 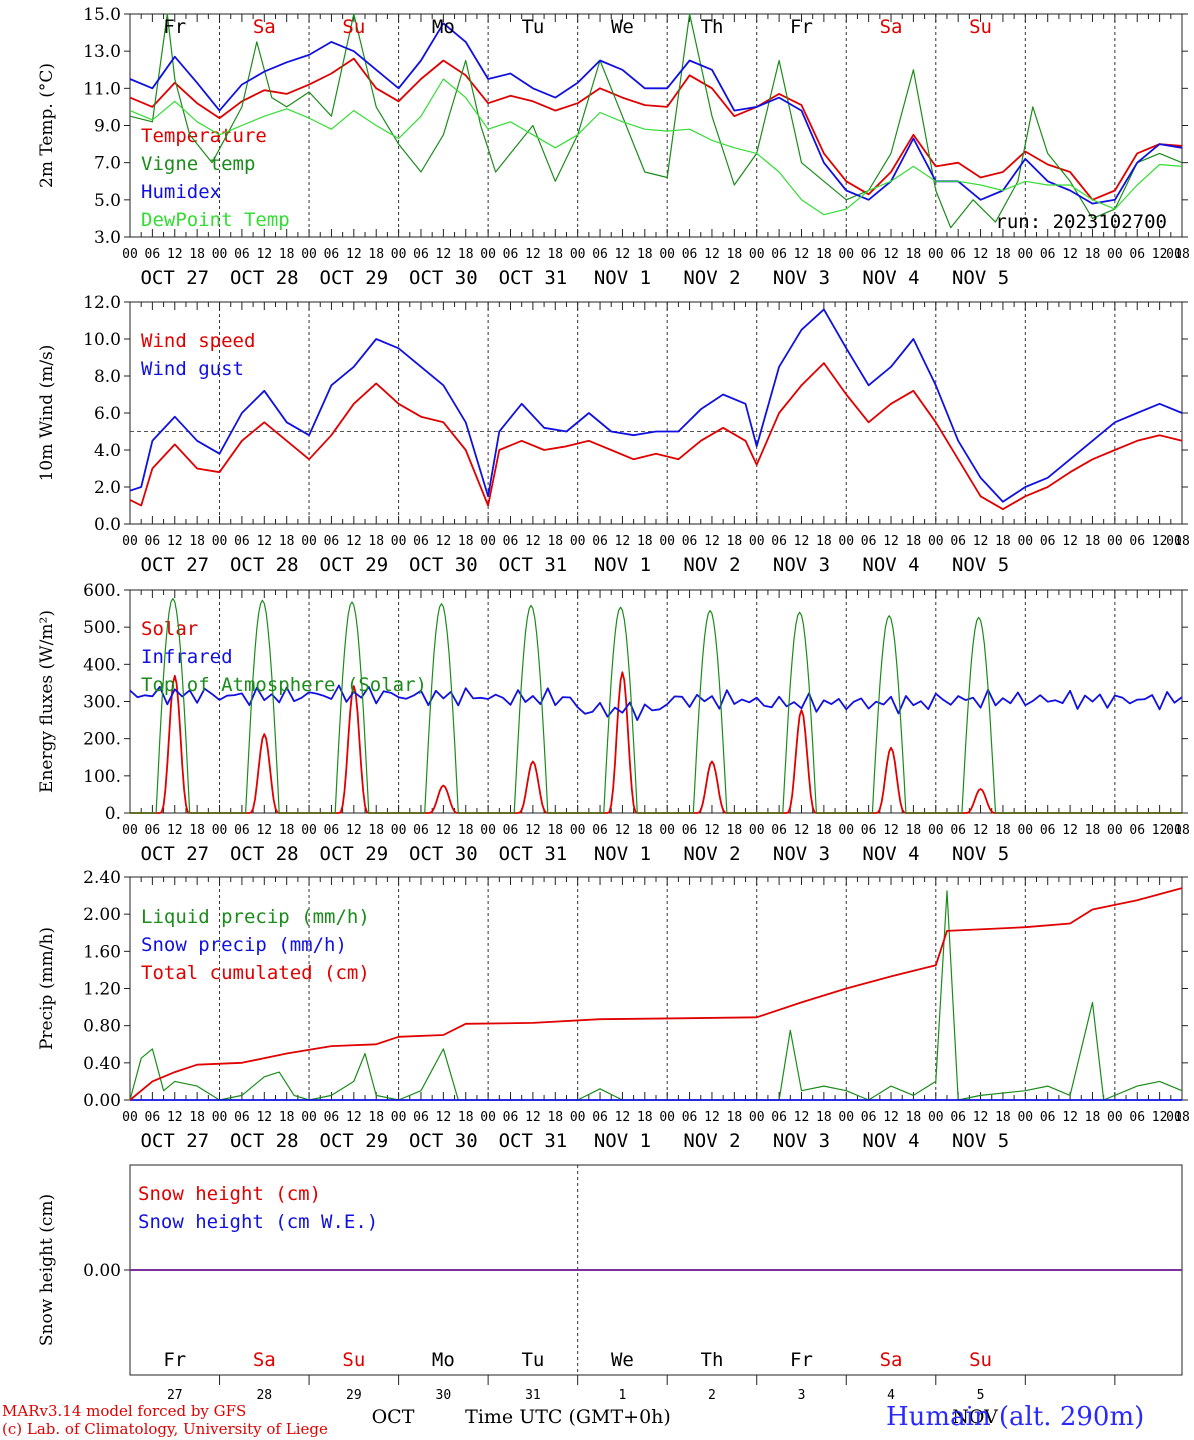 What do you see at coordinates (174, 1360) in the screenshot?
I see `weekday-label: Fr` at bounding box center [174, 1360].